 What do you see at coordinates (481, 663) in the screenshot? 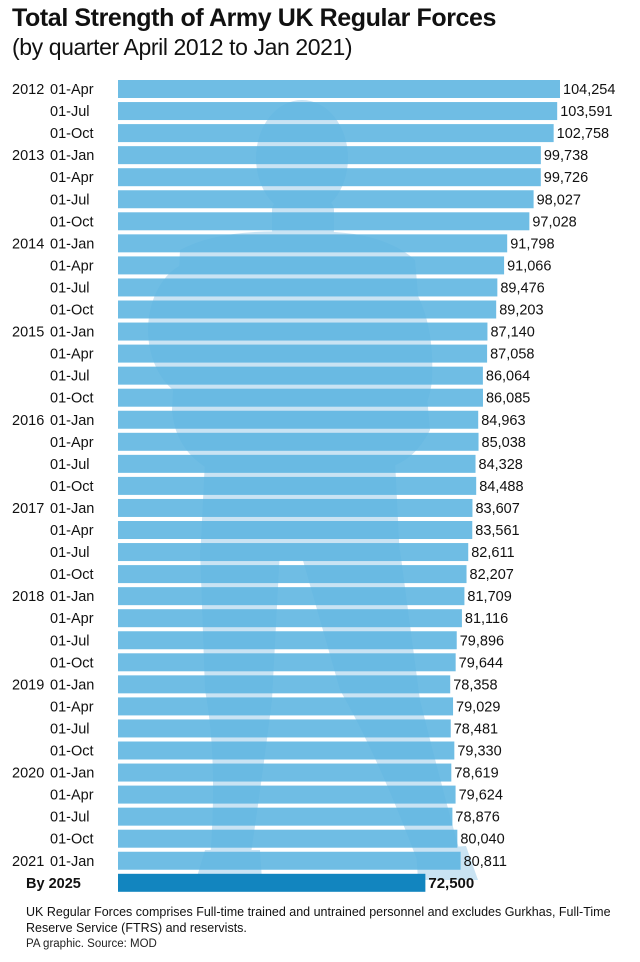
I see `data-label: 79,644` at bounding box center [481, 663].